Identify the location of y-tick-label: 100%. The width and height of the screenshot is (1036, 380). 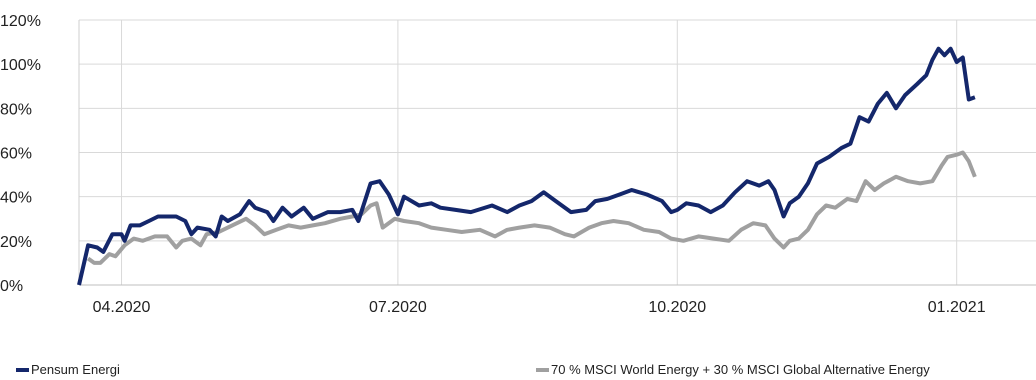
(20, 65).